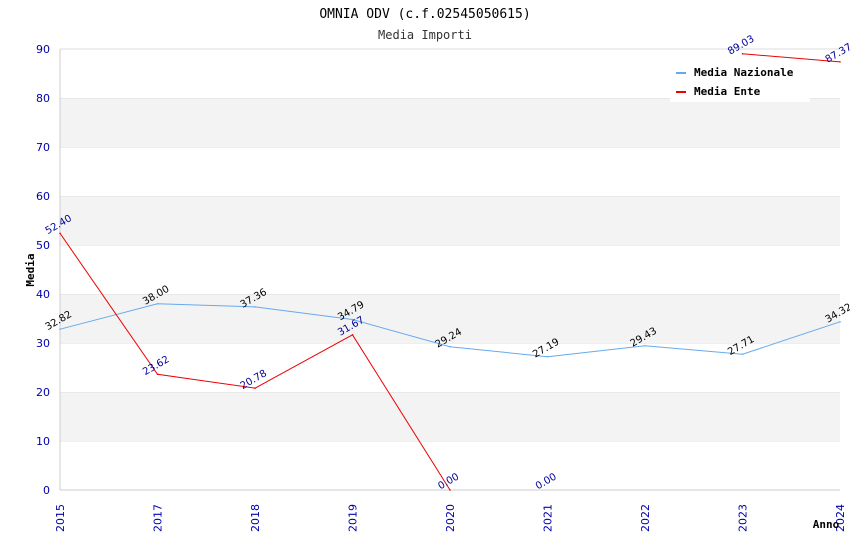 This screenshot has width=850, height=550. Describe the element at coordinates (743, 518) in the screenshot. I see `x-tick-label: 2023` at that location.